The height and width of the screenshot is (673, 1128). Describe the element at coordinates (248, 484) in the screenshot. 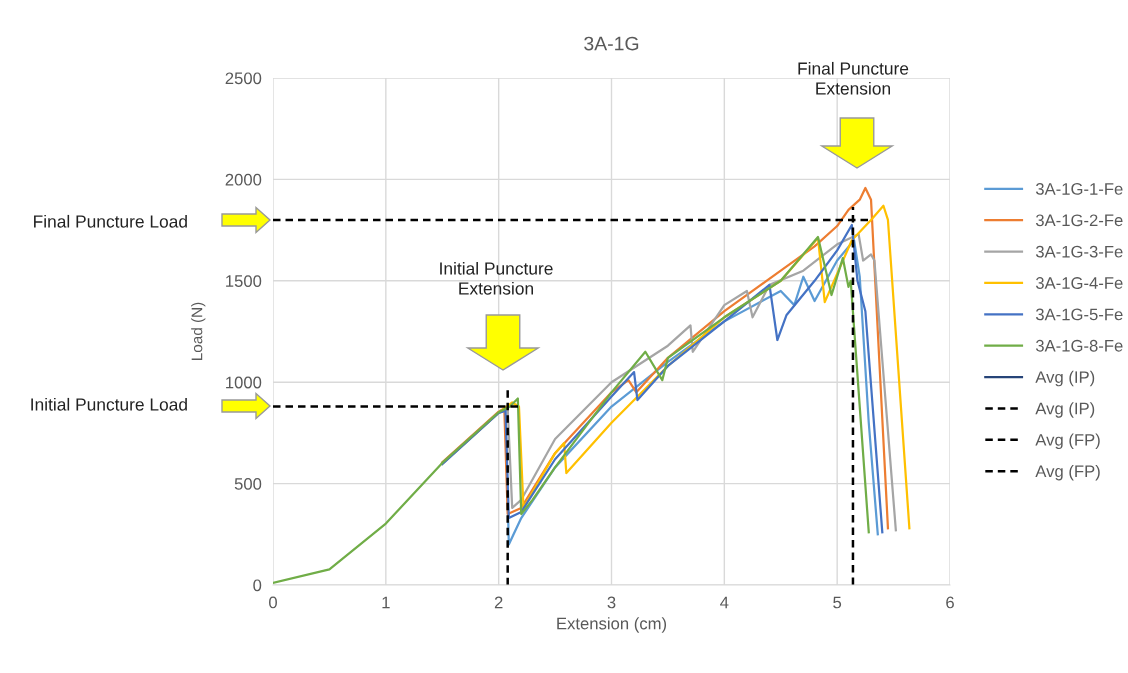

I see `y-tick-label: 500` at that location.